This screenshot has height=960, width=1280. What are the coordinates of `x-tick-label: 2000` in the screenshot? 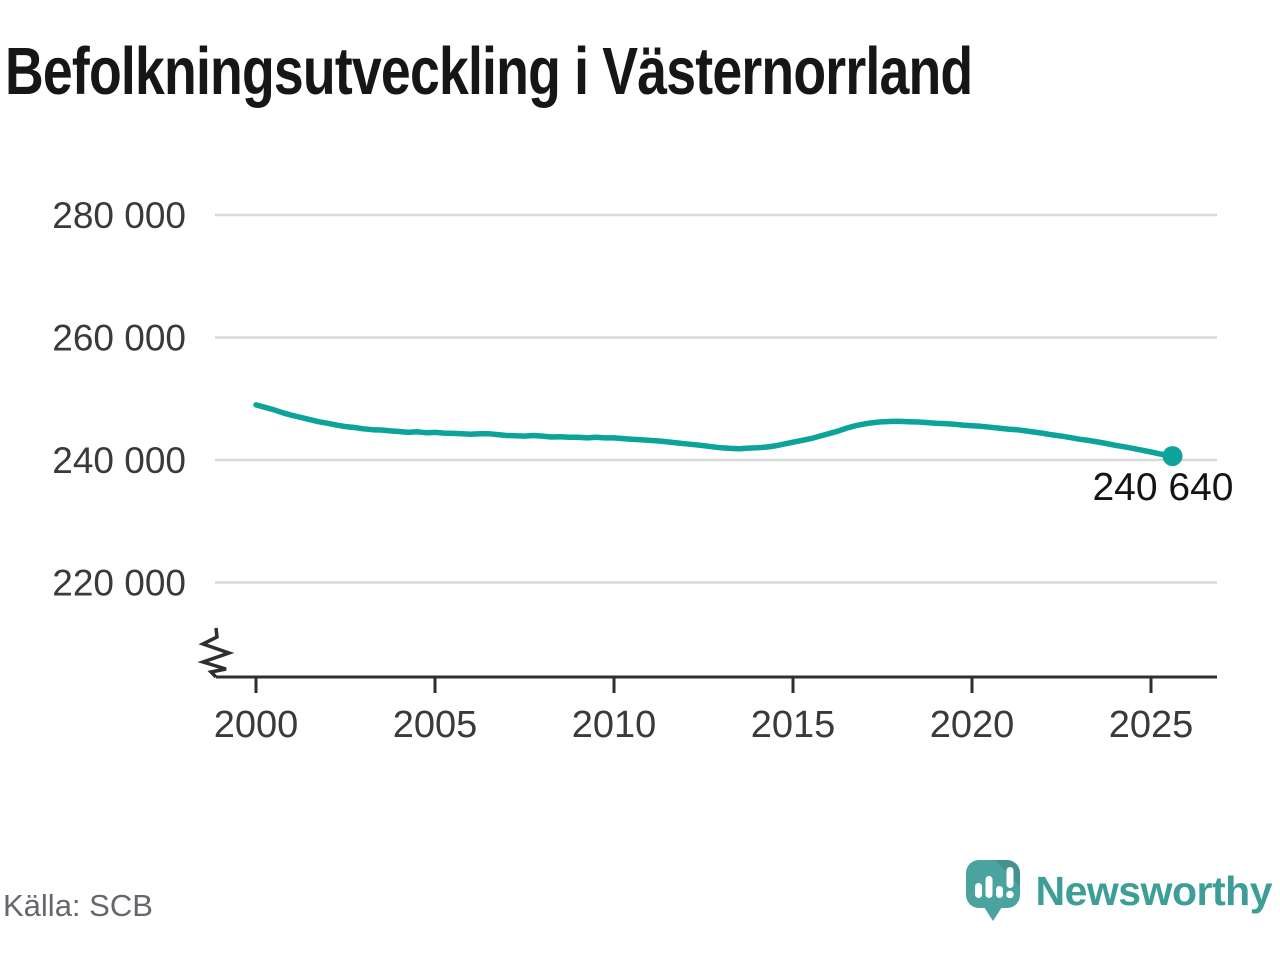 It's located at (256, 725).